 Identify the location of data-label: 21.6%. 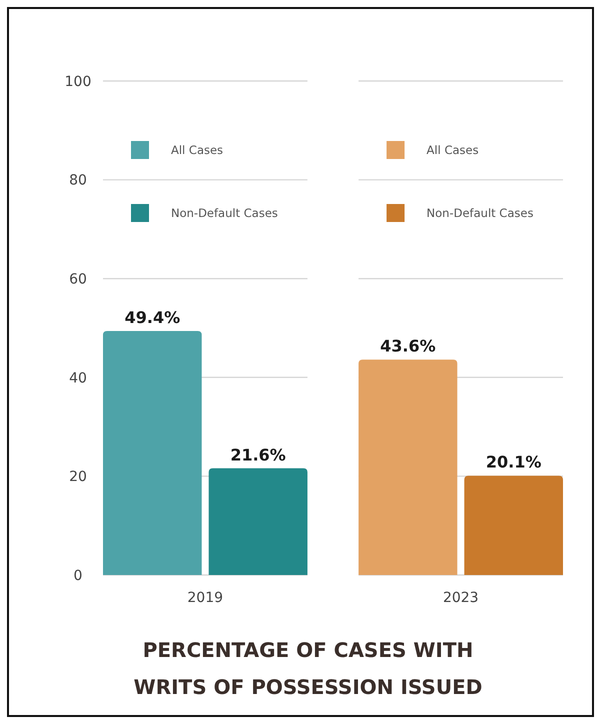
(258, 454).